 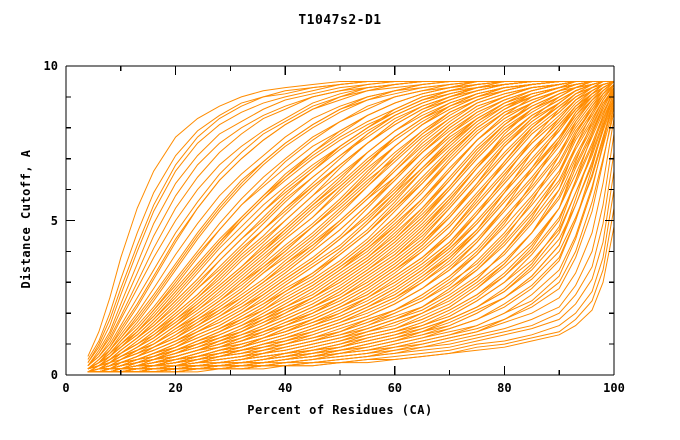 I want to click on x-tick-label-100: 100, so click(x=614, y=388).